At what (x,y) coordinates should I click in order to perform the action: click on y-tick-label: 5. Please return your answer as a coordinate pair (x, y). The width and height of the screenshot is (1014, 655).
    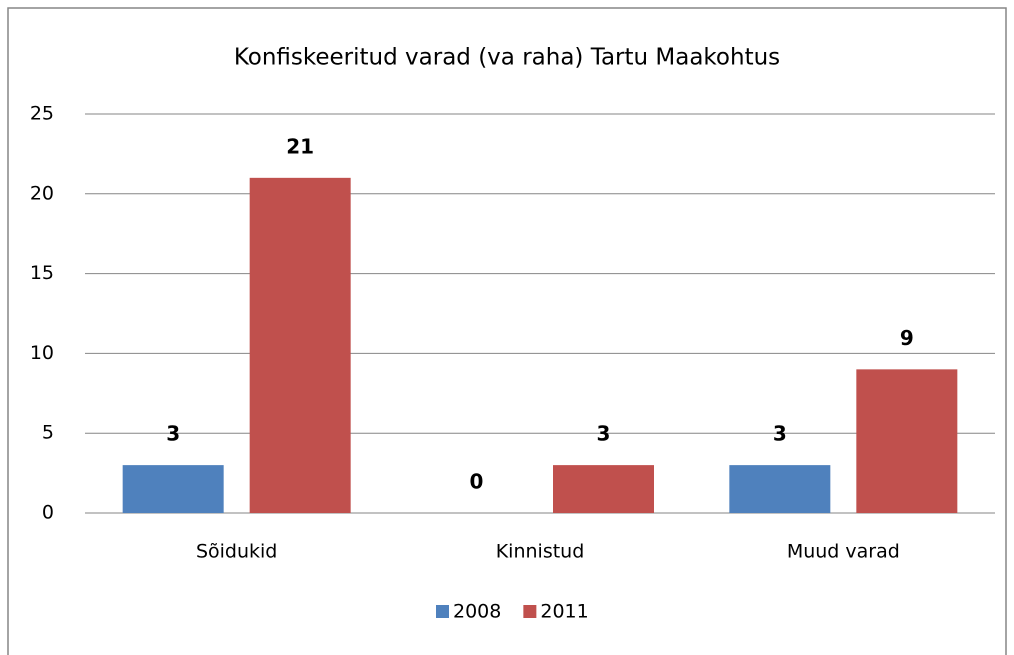
    Looking at the image, I should click on (48, 433).